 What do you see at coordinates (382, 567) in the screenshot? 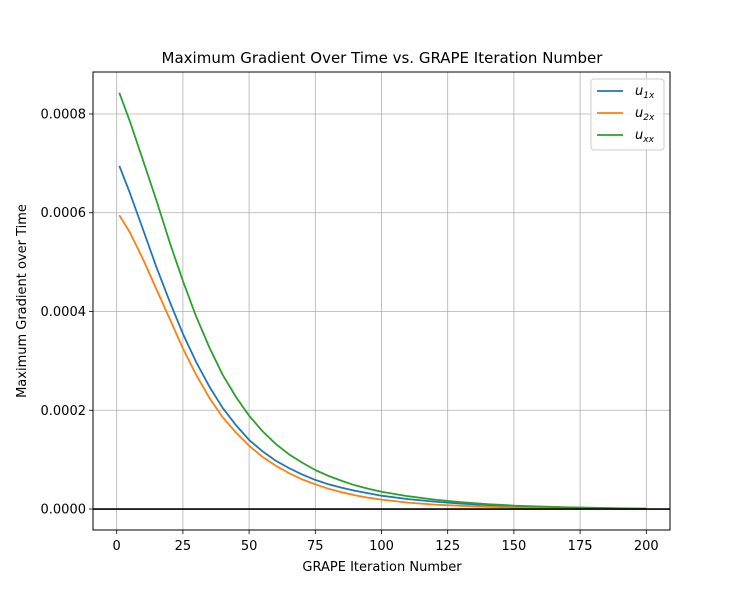
I see `x-axis-label: GRAPE Iteration Number` at bounding box center [382, 567].